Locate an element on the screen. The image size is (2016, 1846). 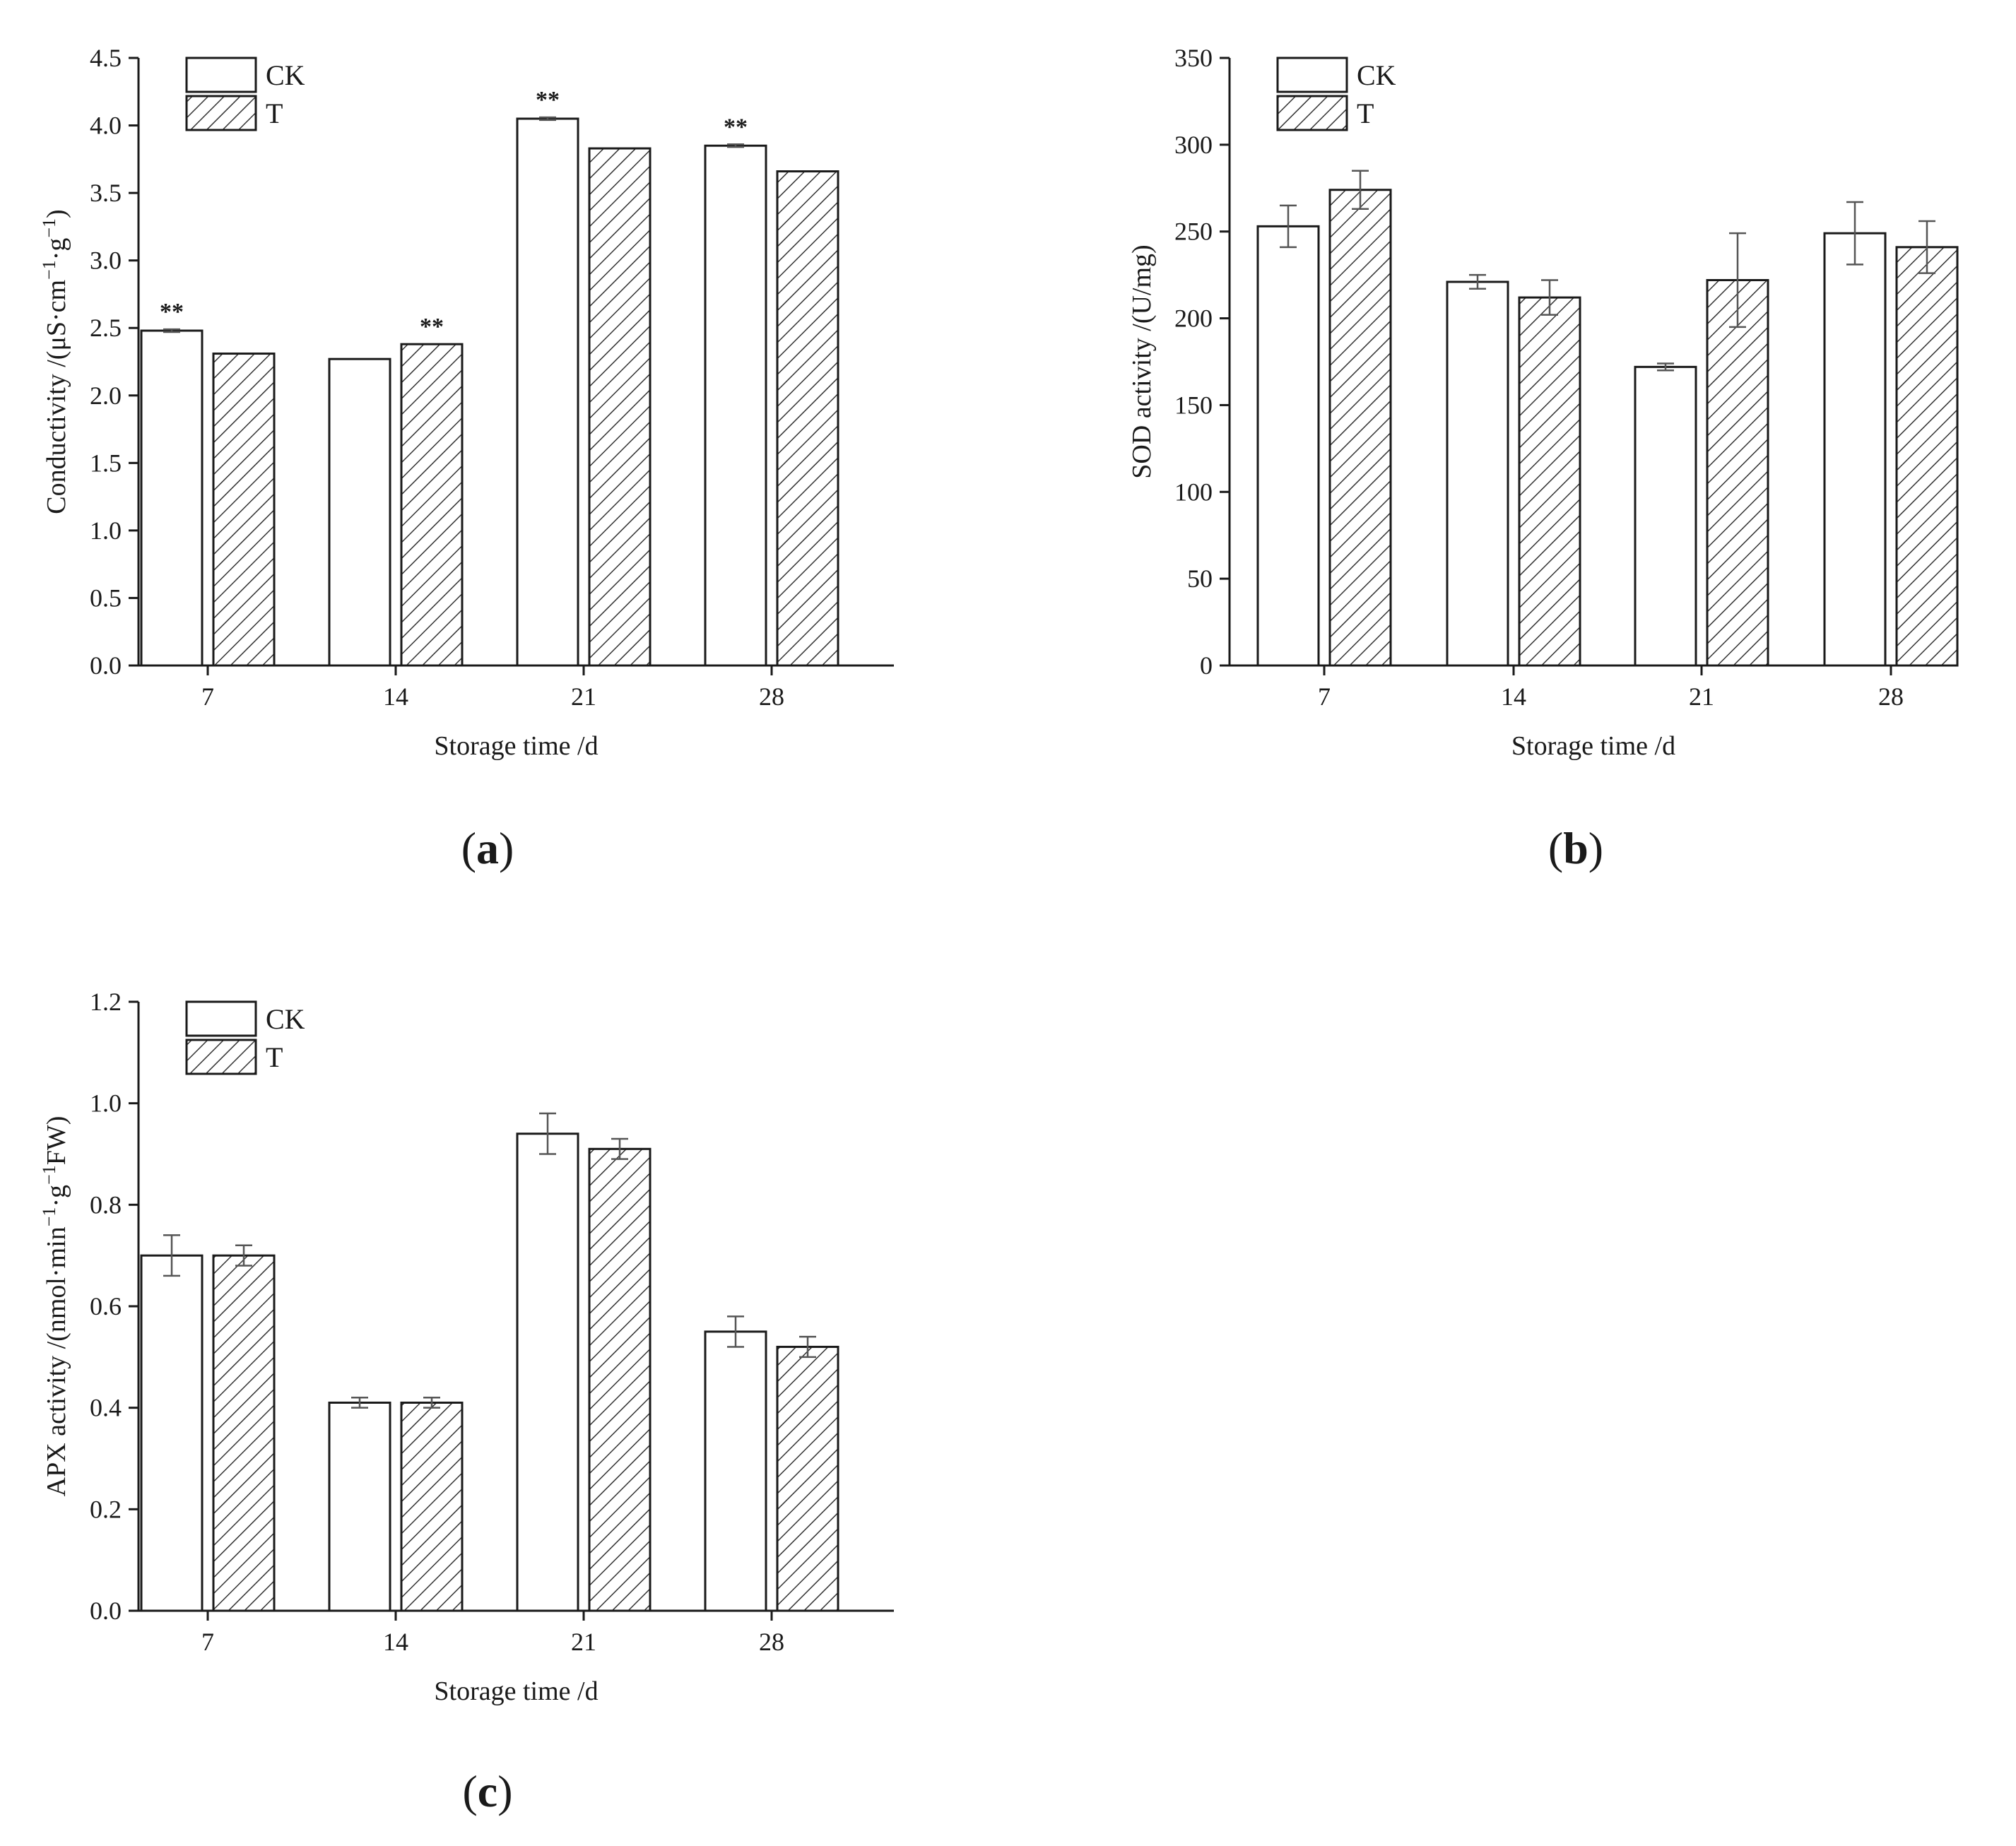
panel-label: (b) is located at coordinates (1575, 848).